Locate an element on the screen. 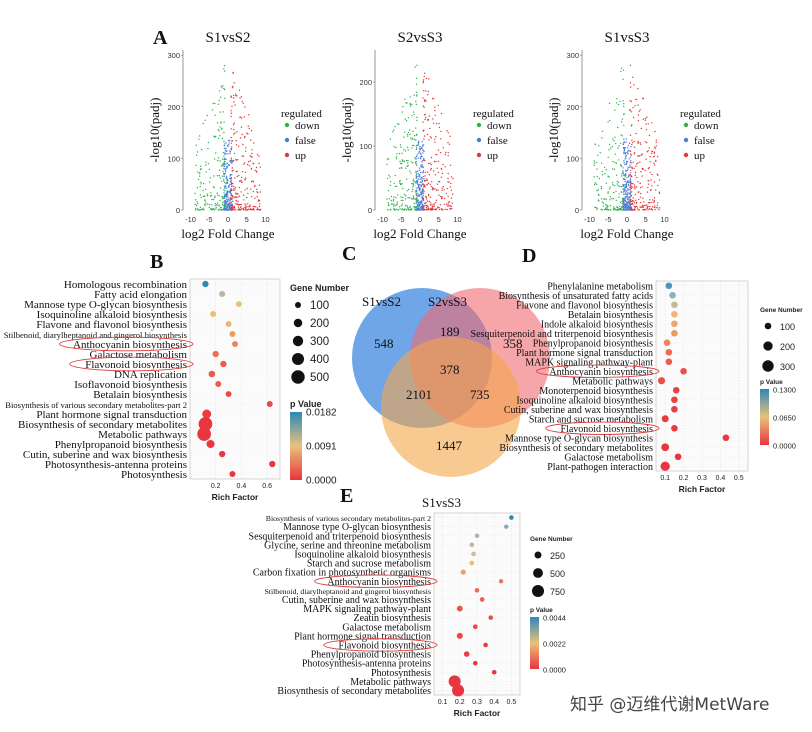  color-legend-title: p Value is located at coordinates (541, 610).